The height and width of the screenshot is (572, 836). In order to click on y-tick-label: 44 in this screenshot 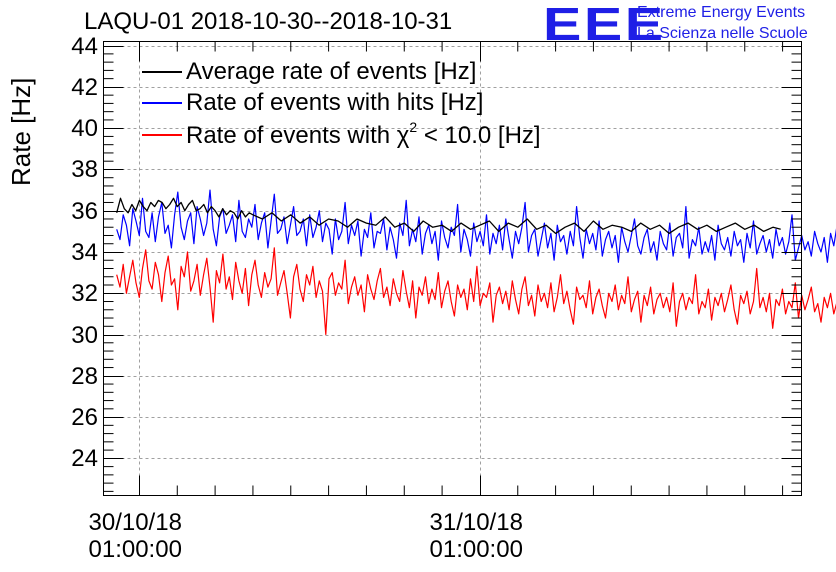, I will do `click(84, 46)`.